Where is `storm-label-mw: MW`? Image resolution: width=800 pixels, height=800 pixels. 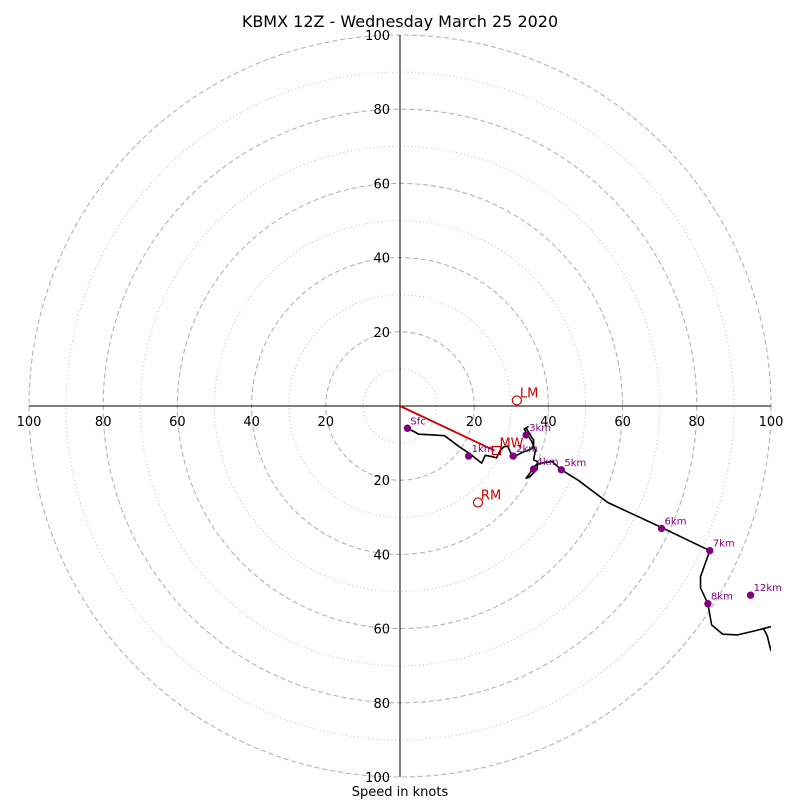
storm-label-mw: MW is located at coordinates (511, 444).